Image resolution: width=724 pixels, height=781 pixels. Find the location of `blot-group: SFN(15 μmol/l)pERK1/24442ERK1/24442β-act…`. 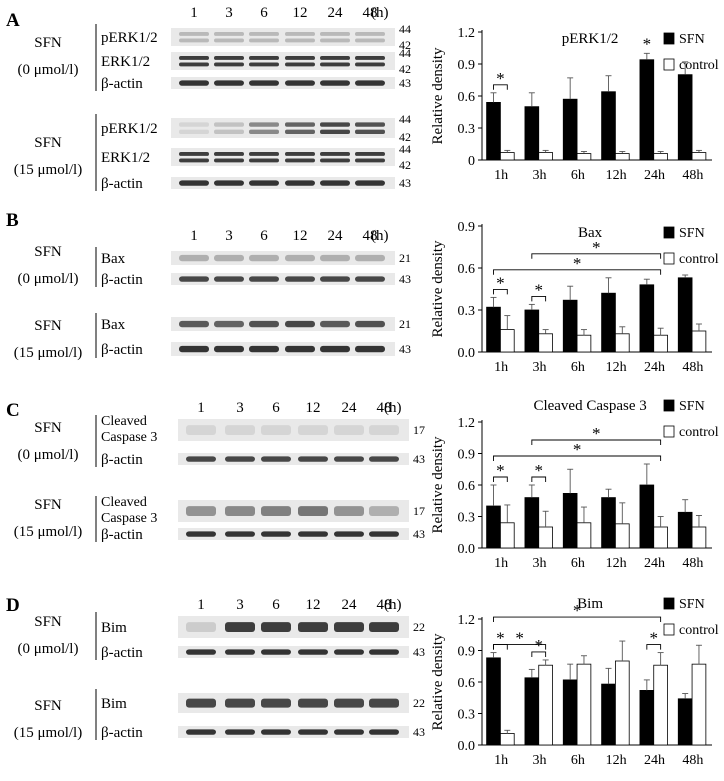

blot-group: SFN(15 μmol/l)pERK1/24442ERK1/24442β-act… is located at coordinates (212, 152).